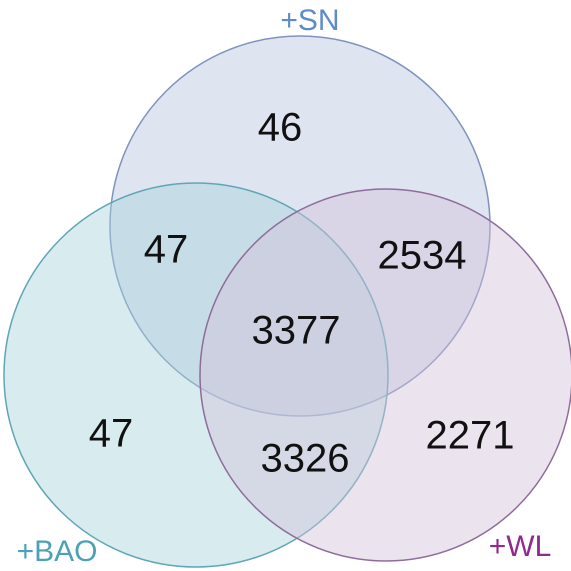  What do you see at coordinates (280, 128) in the screenshot?
I see `region-count: 46` at bounding box center [280, 128].